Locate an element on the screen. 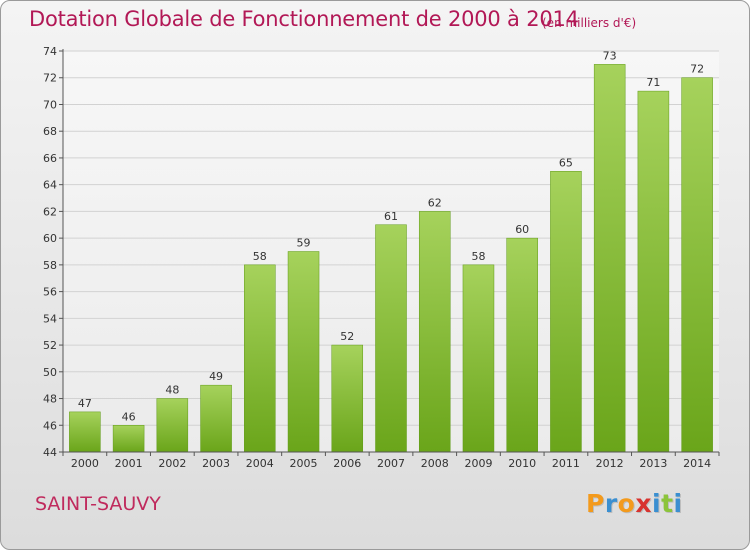  x-tick-label: 2008 is located at coordinates (435, 463).